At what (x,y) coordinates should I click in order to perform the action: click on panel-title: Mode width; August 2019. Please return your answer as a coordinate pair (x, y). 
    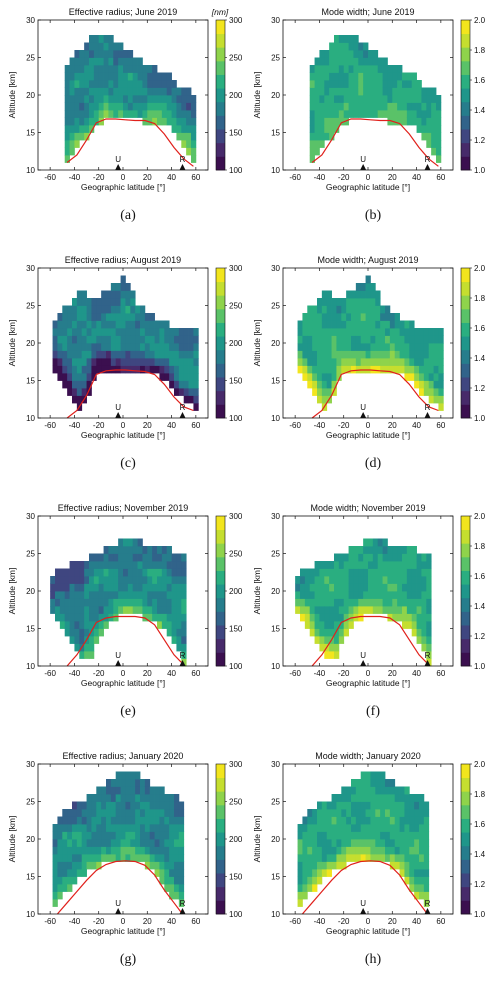
    Looking at the image, I should click on (367, 260).